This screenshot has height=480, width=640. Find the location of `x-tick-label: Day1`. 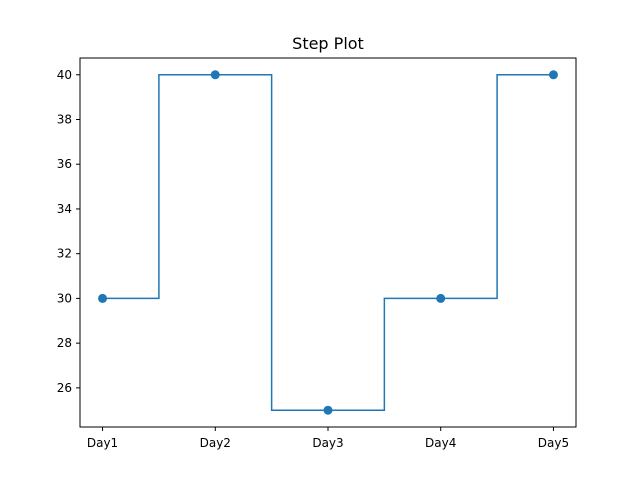

x-tick-label: Day1 is located at coordinates (102, 443).